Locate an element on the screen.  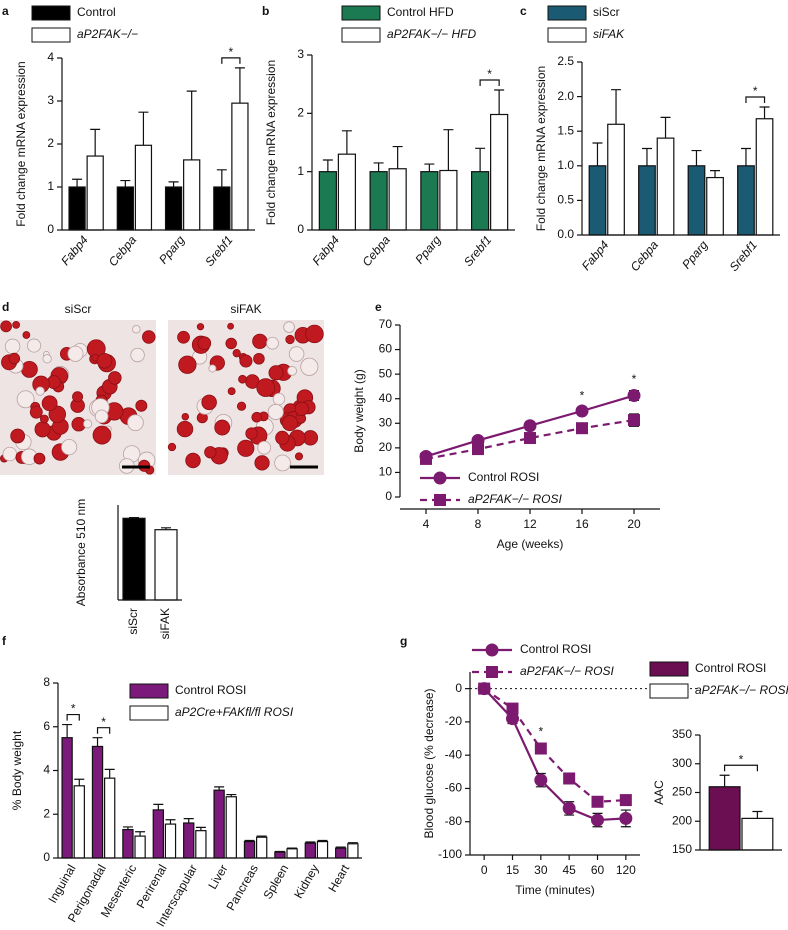
legend-label: aP2FAK−/− HFD is located at coordinates (431, 34).